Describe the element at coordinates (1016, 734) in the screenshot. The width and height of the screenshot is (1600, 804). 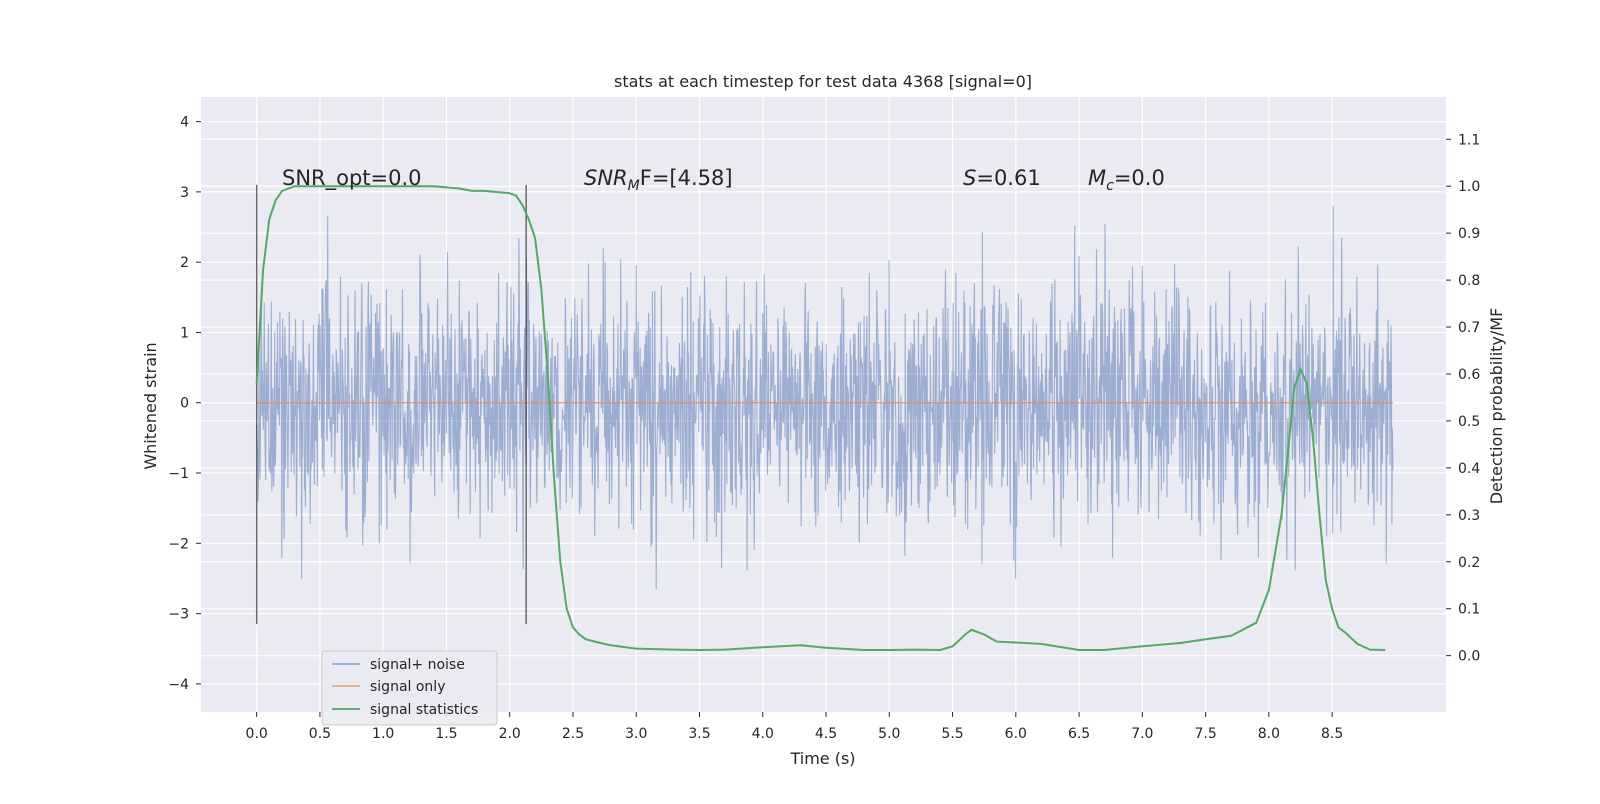
I see `x-tick-label-12: 6.0` at that location.